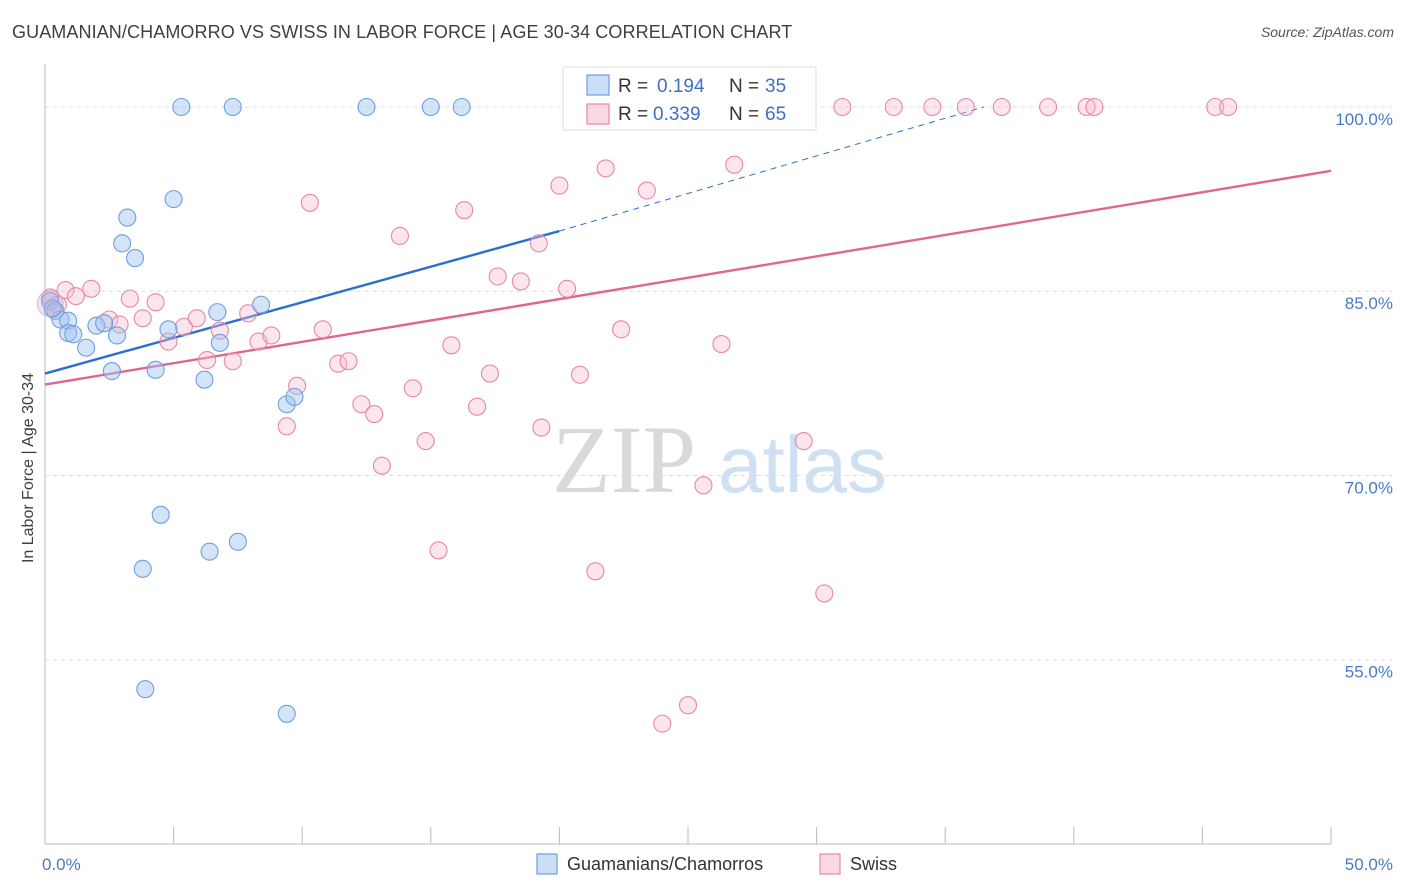 The height and width of the screenshot is (892, 1406). What do you see at coordinates (61, 864) in the screenshot?
I see `x-tick-label-min: 0.0%` at bounding box center [61, 864].